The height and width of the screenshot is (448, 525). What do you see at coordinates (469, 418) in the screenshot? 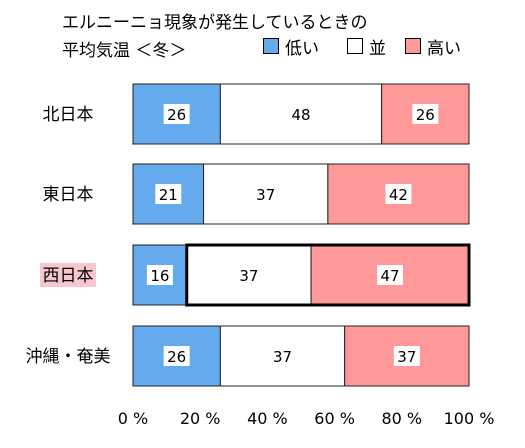
I see `x-tick-label-5: 100 %` at bounding box center [469, 418].